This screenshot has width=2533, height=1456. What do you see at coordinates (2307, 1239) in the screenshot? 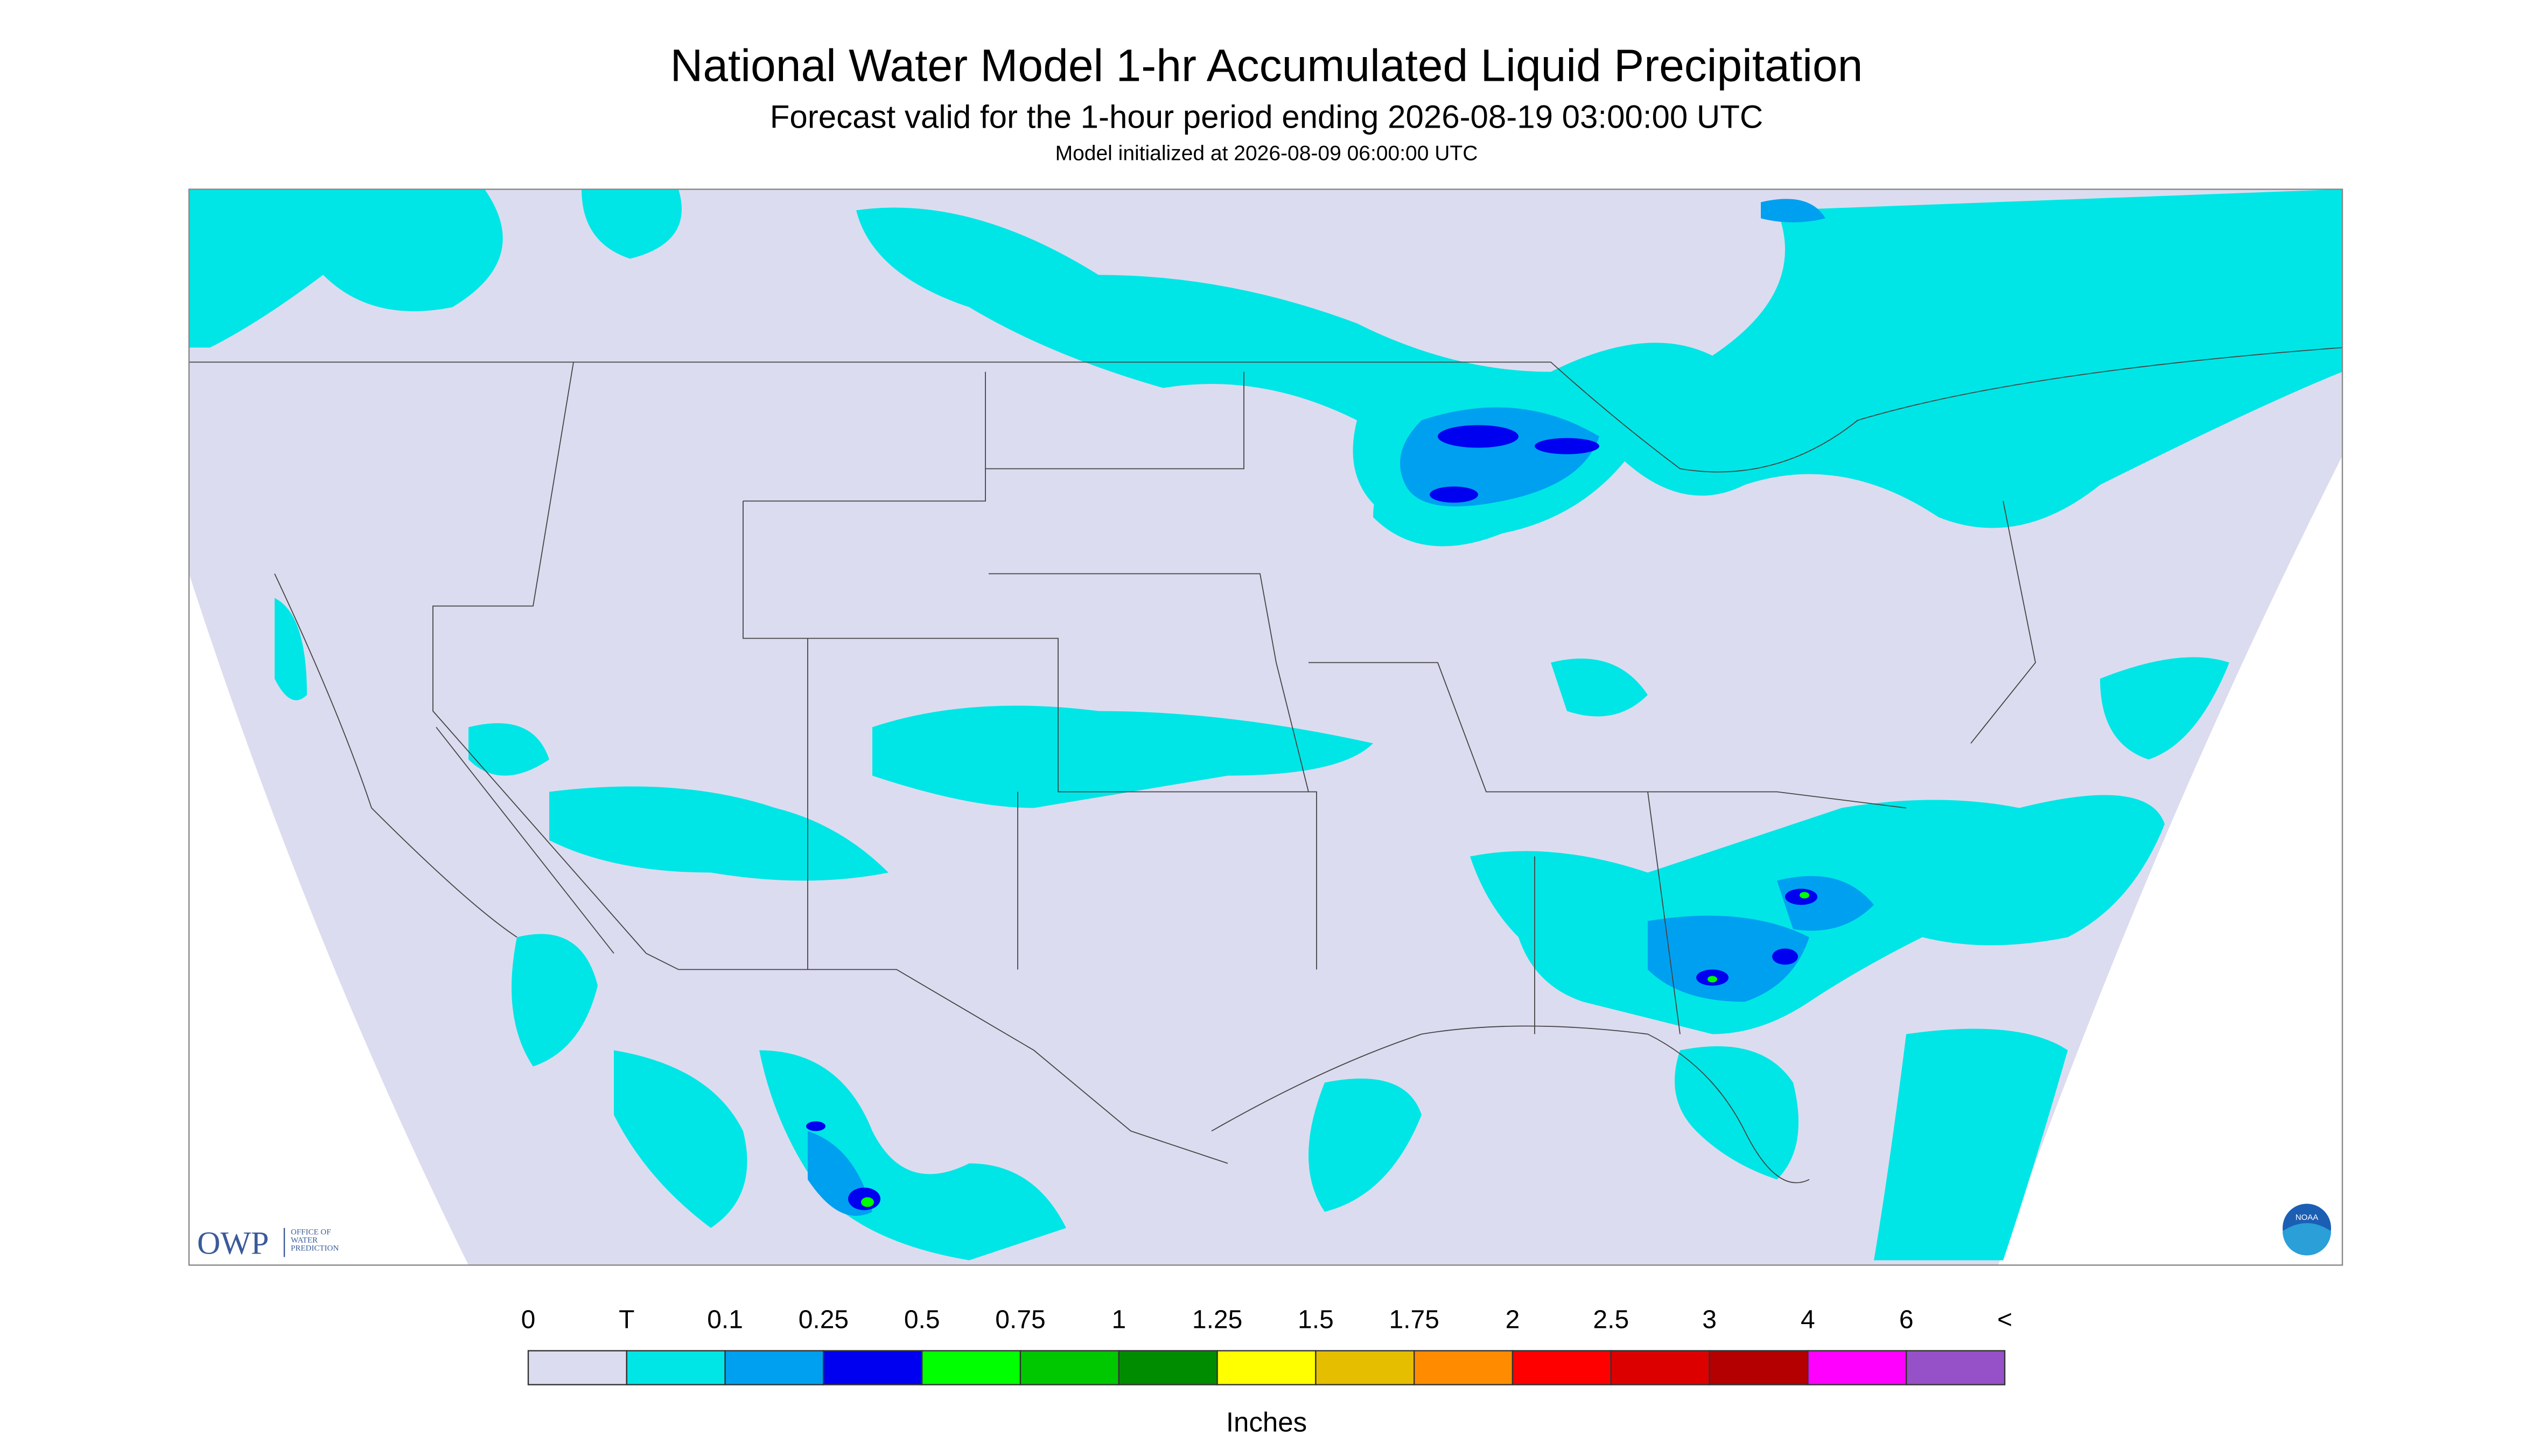
I see `noaa-wave` at bounding box center [2307, 1239].